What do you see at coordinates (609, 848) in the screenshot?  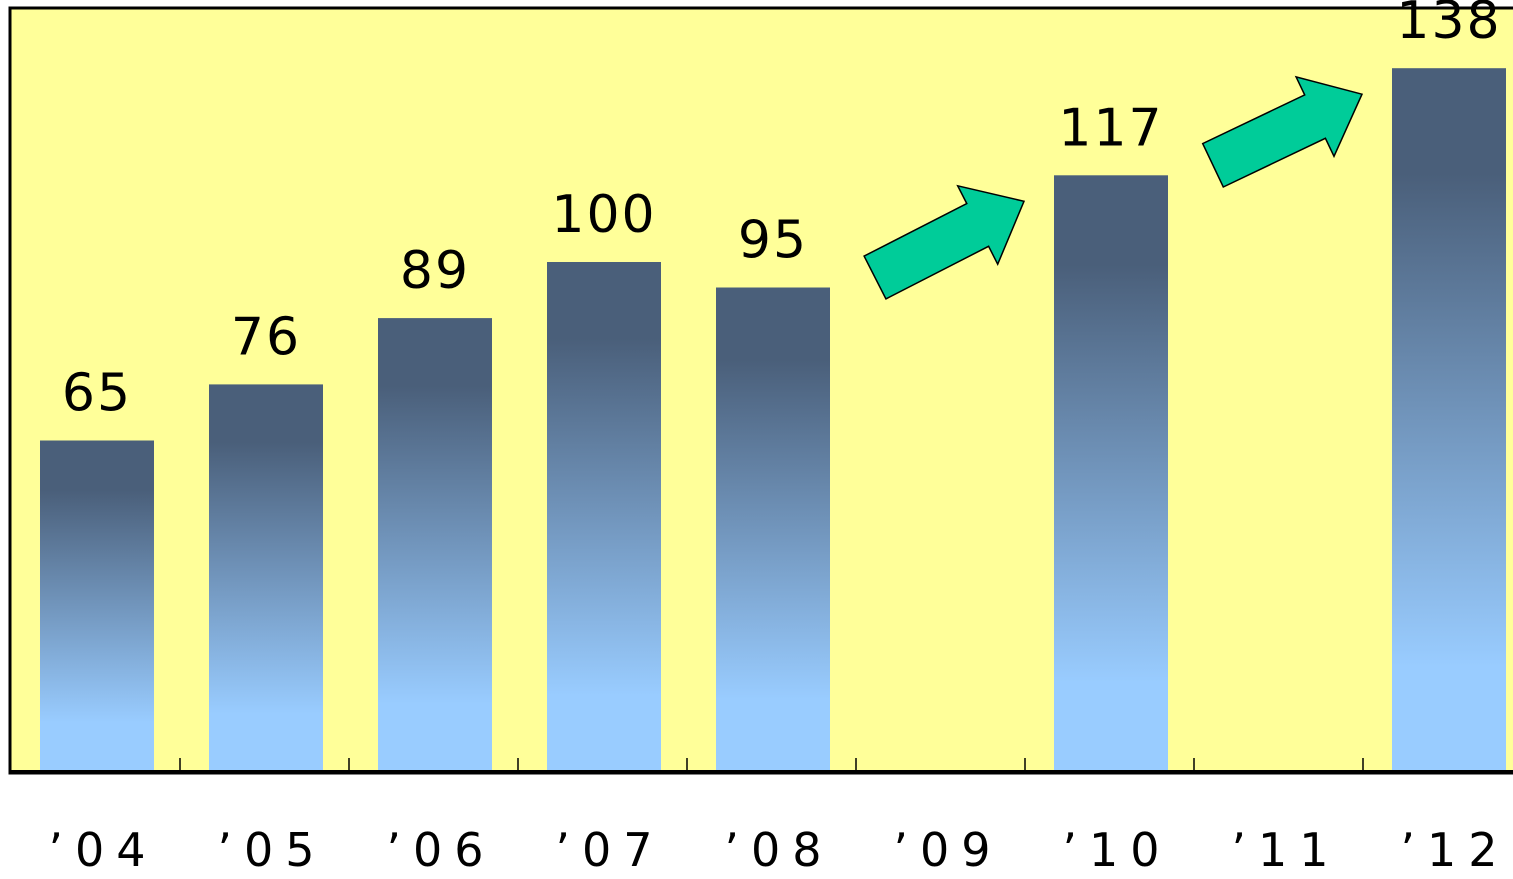 I see `x-tick-label: ’07` at bounding box center [609, 848].